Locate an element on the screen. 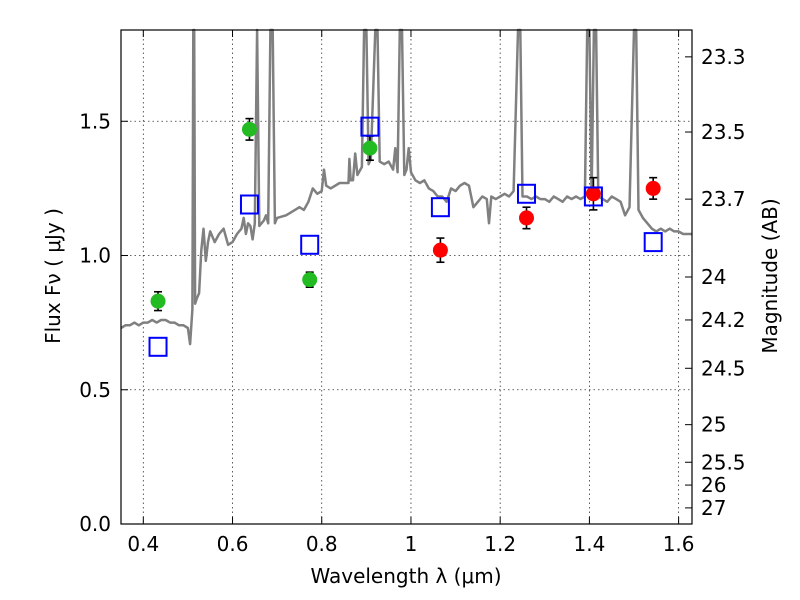  x-tick-label: 1.6 is located at coordinates (679, 544).